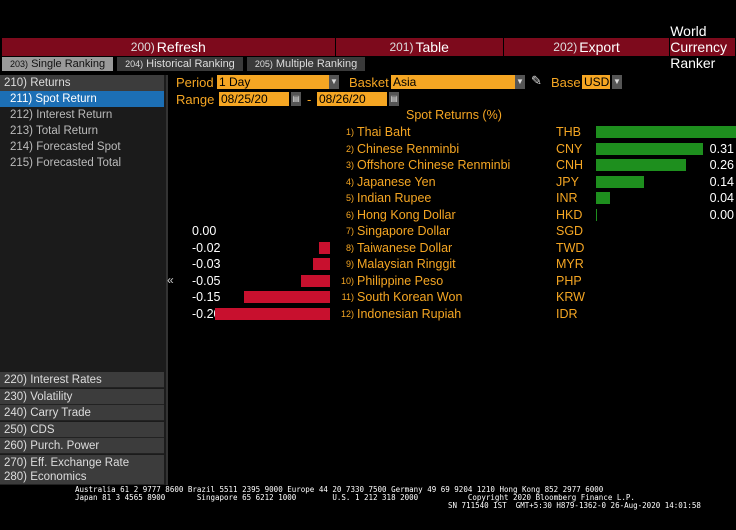 The width and height of the screenshot is (736, 530). I want to click on sidebar-item-interest-return: 212) Interest Return, so click(61, 115).